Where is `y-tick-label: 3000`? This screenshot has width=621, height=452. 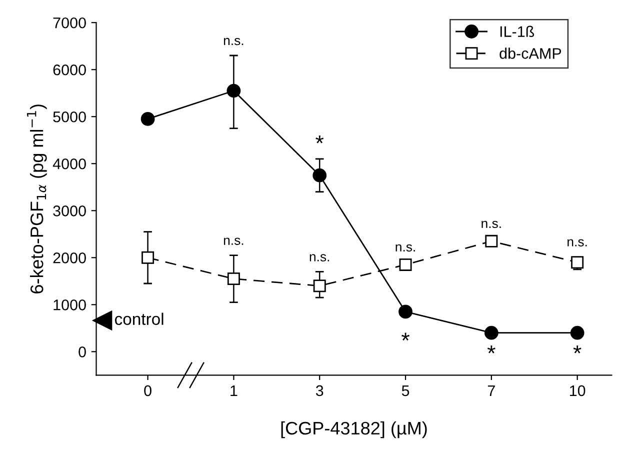 y-tick-label: 3000 is located at coordinates (69, 211).